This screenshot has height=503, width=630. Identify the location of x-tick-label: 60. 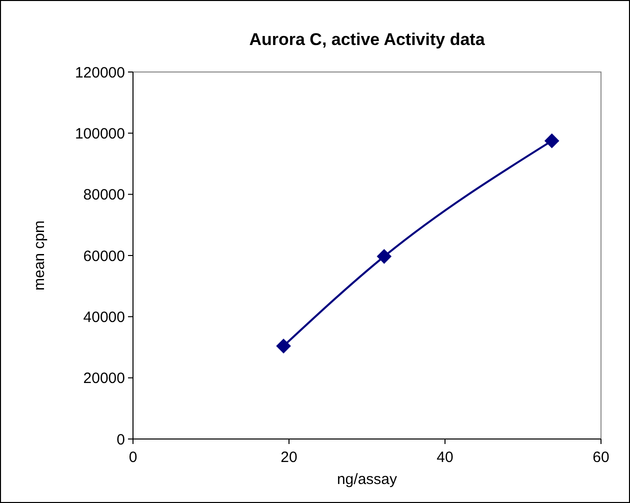
(601, 457).